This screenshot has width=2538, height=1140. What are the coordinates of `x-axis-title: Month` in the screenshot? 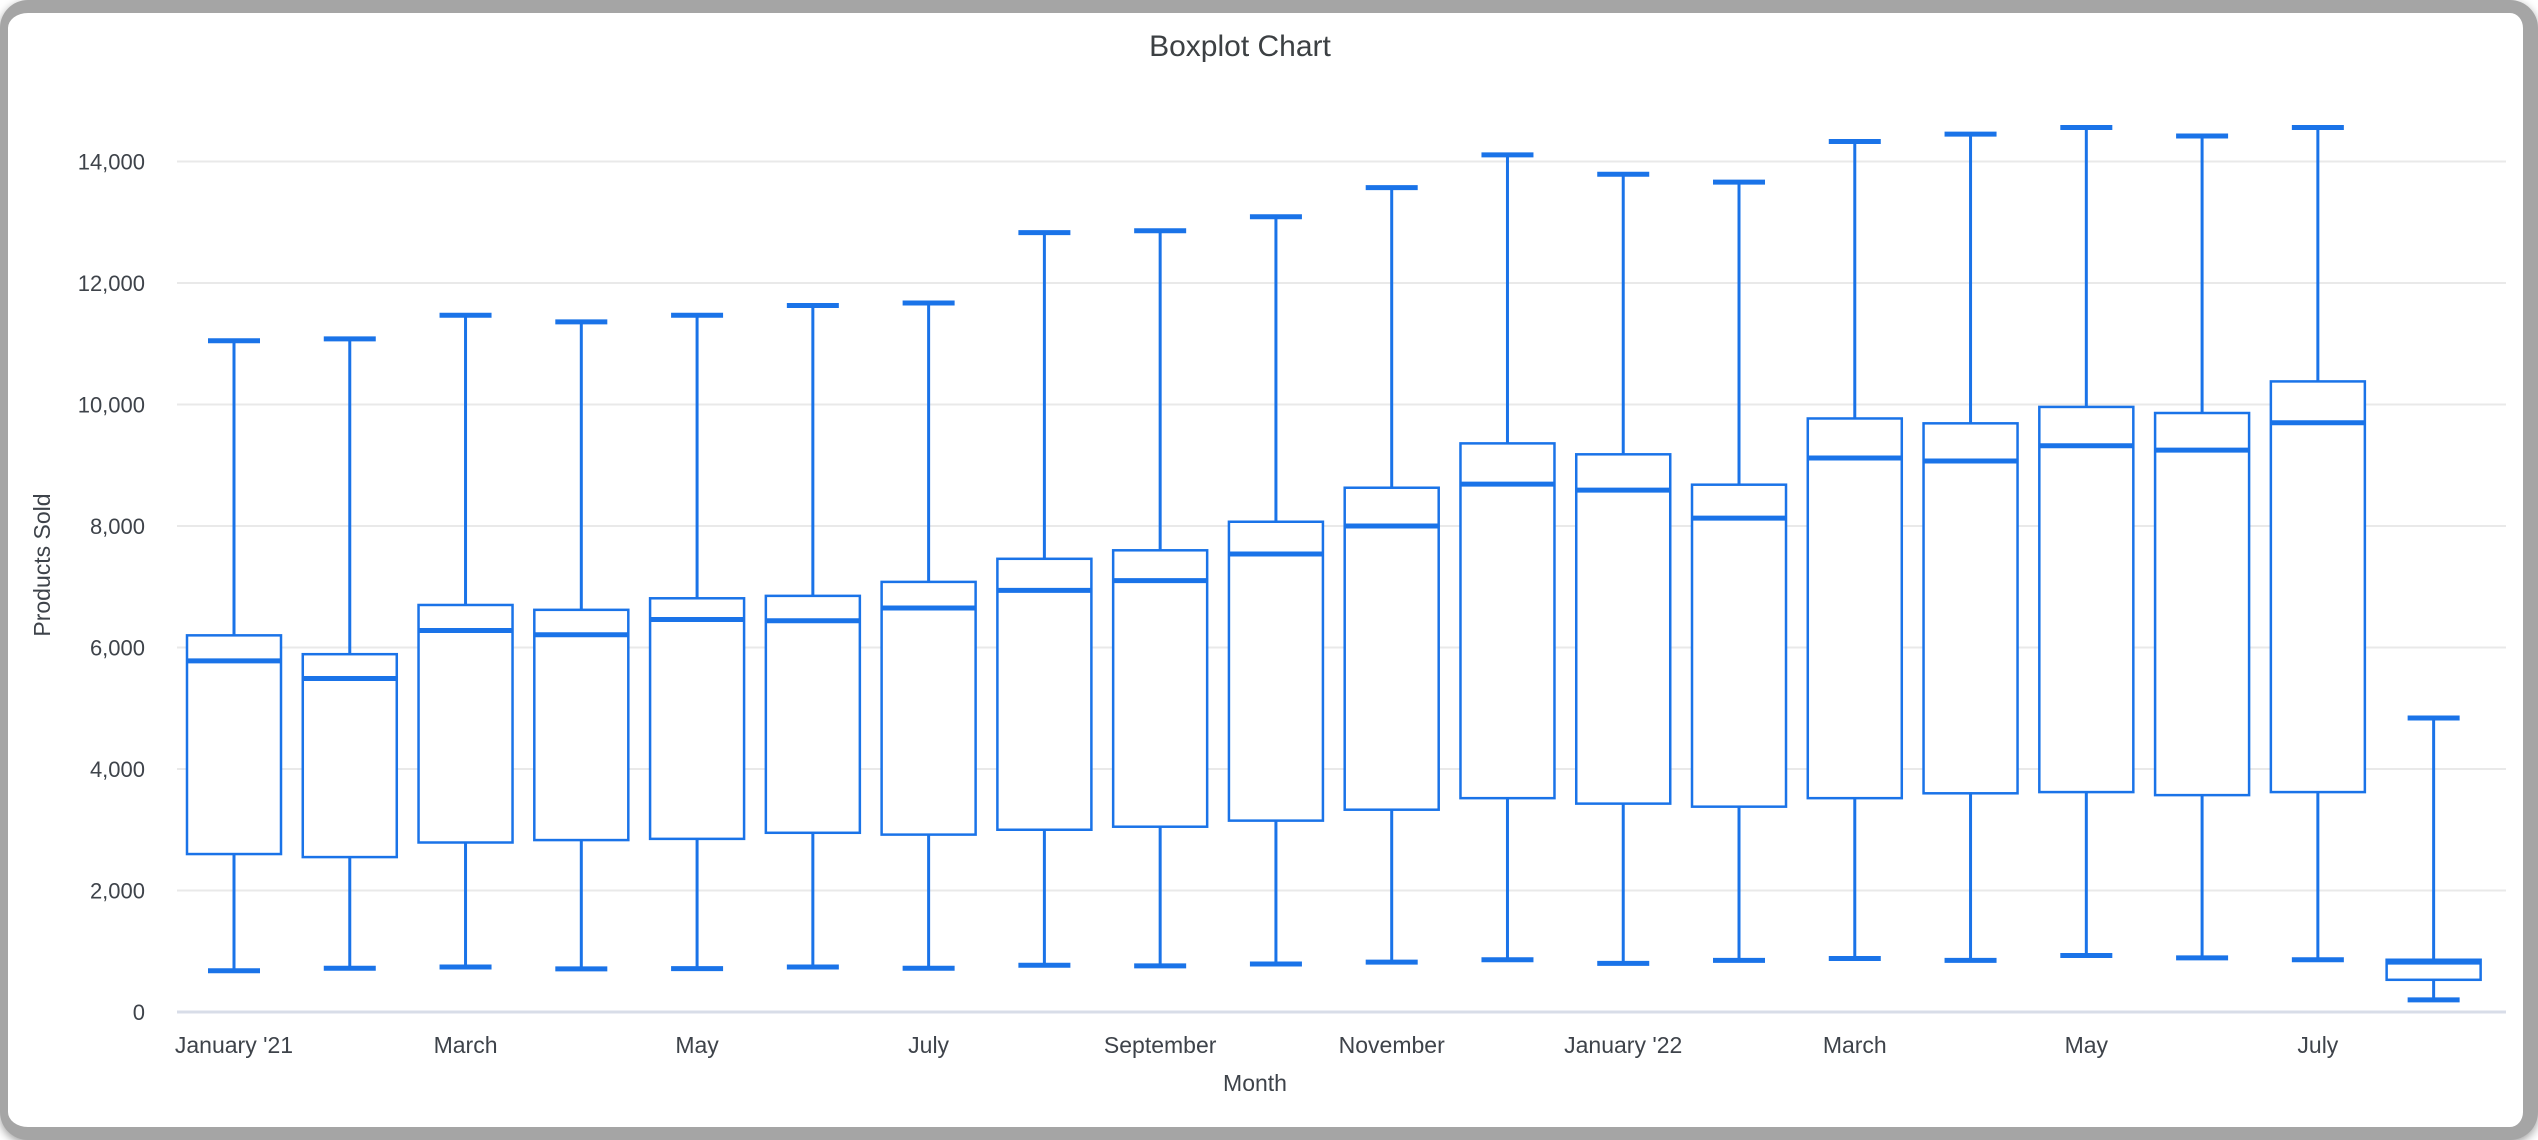 It's located at (1255, 1083).